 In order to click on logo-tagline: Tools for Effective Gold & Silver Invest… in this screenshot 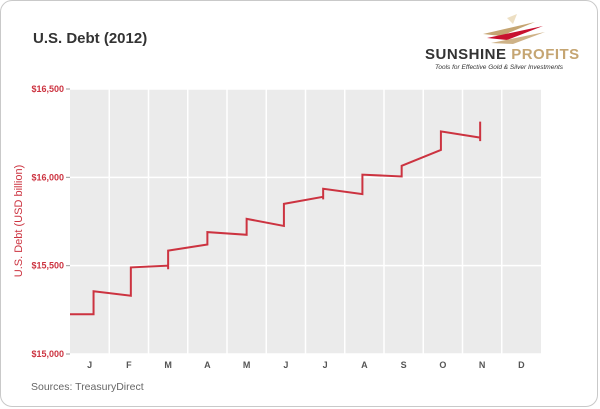, I will do `click(499, 67)`.